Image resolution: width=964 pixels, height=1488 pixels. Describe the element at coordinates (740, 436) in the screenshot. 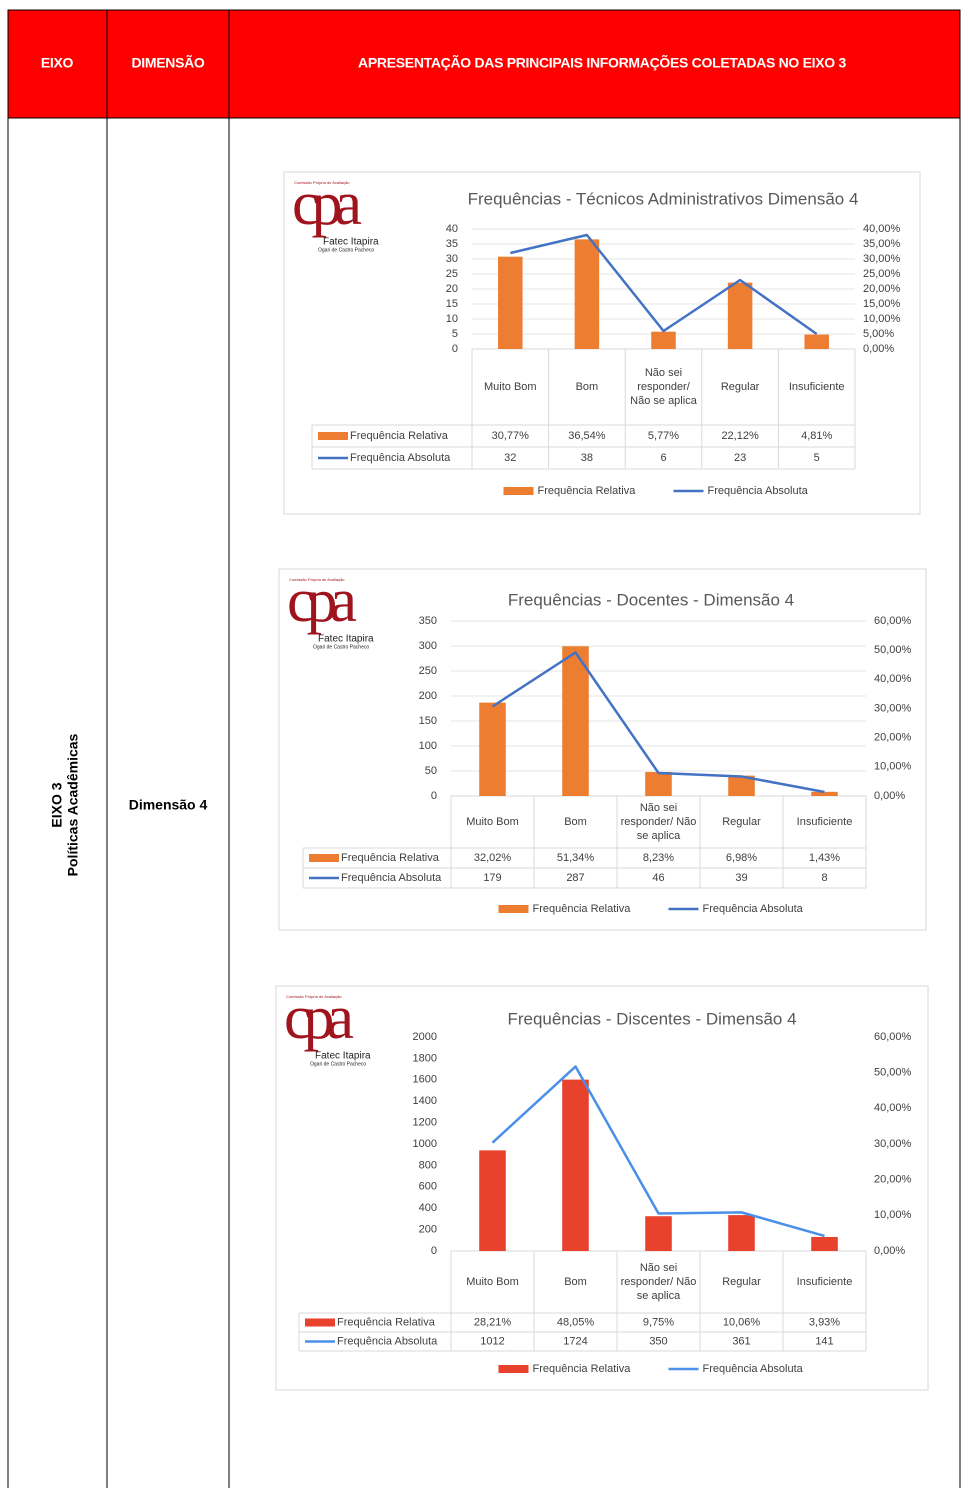

I see `table-value: 22,12%` at that location.